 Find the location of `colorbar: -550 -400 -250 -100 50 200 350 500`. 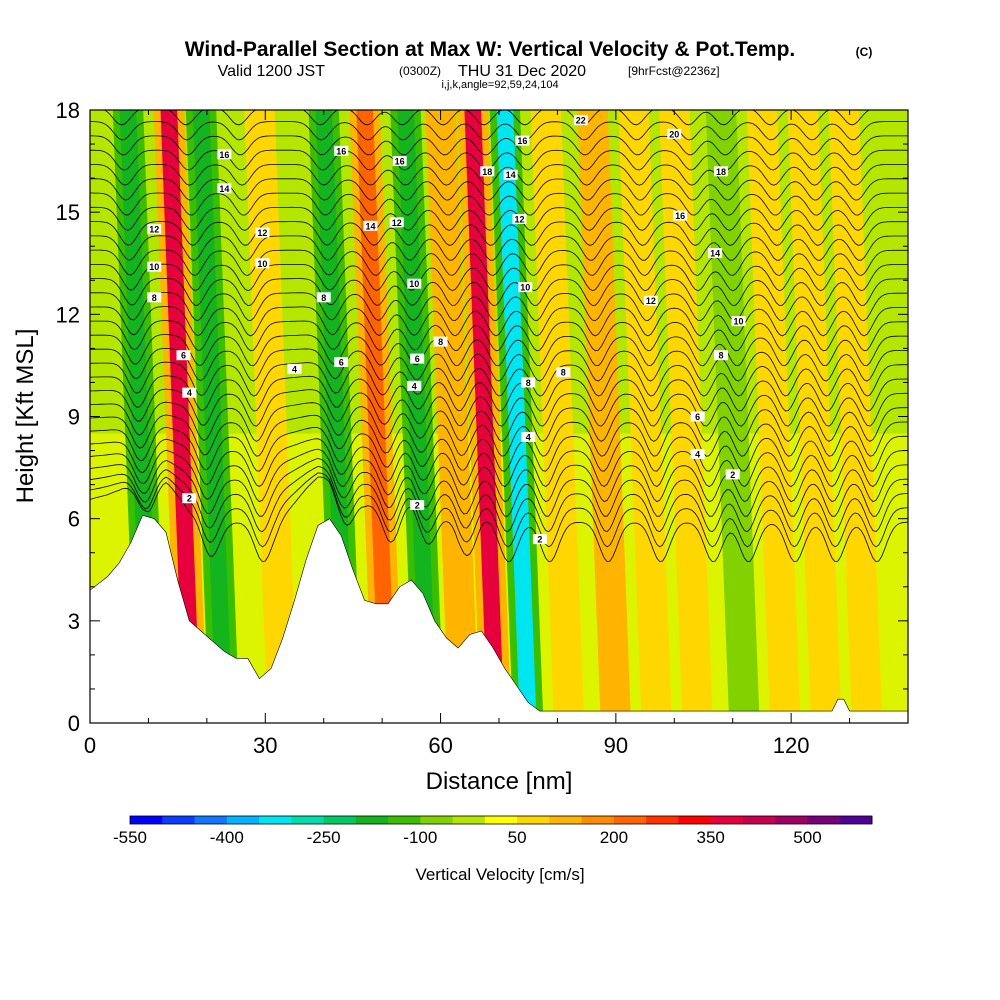

colorbar: -550 -400 -250 -100 50 200 350 500 is located at coordinates (493, 831).